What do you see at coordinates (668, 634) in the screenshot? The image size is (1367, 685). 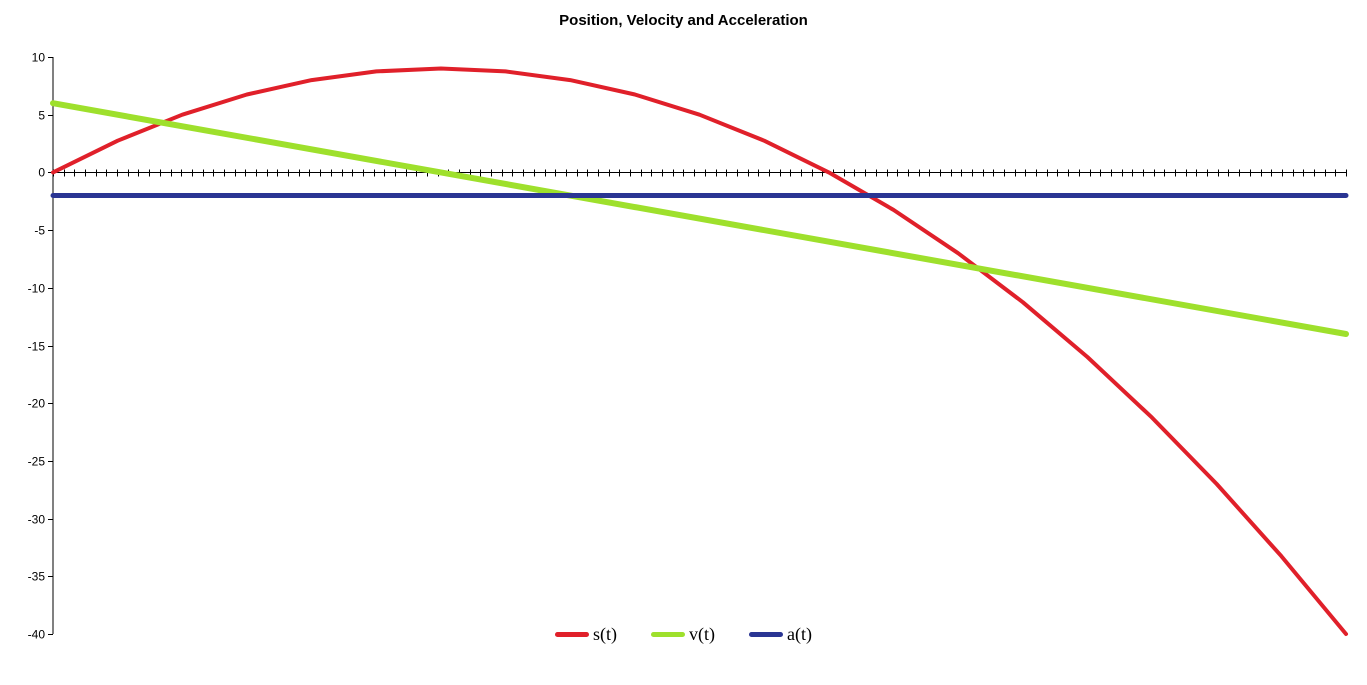 I see `legend-swatch-v` at bounding box center [668, 634].